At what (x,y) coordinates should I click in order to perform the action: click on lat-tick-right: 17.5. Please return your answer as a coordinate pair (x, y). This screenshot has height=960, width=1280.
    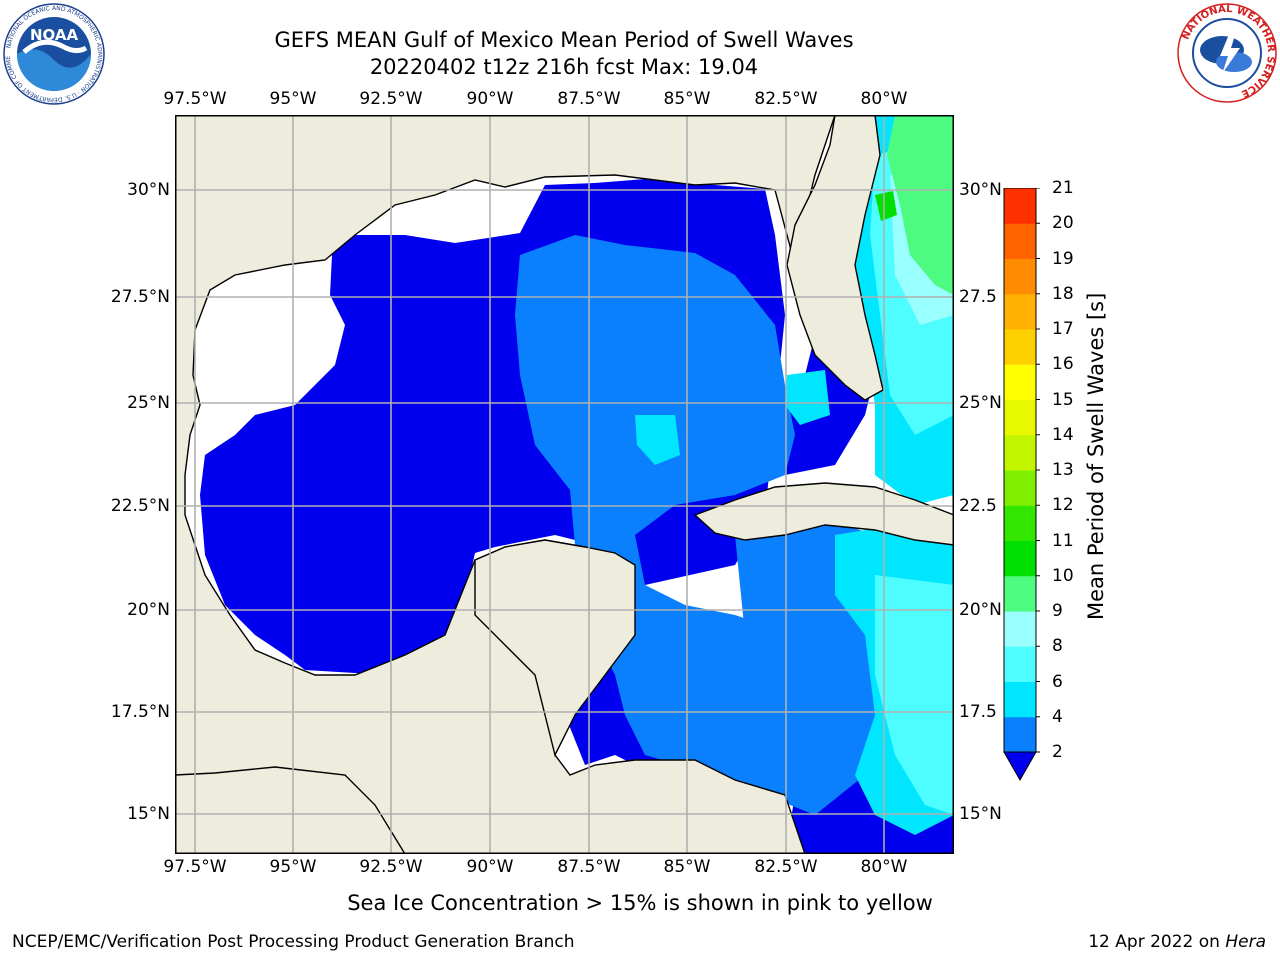
    Looking at the image, I should click on (978, 712).